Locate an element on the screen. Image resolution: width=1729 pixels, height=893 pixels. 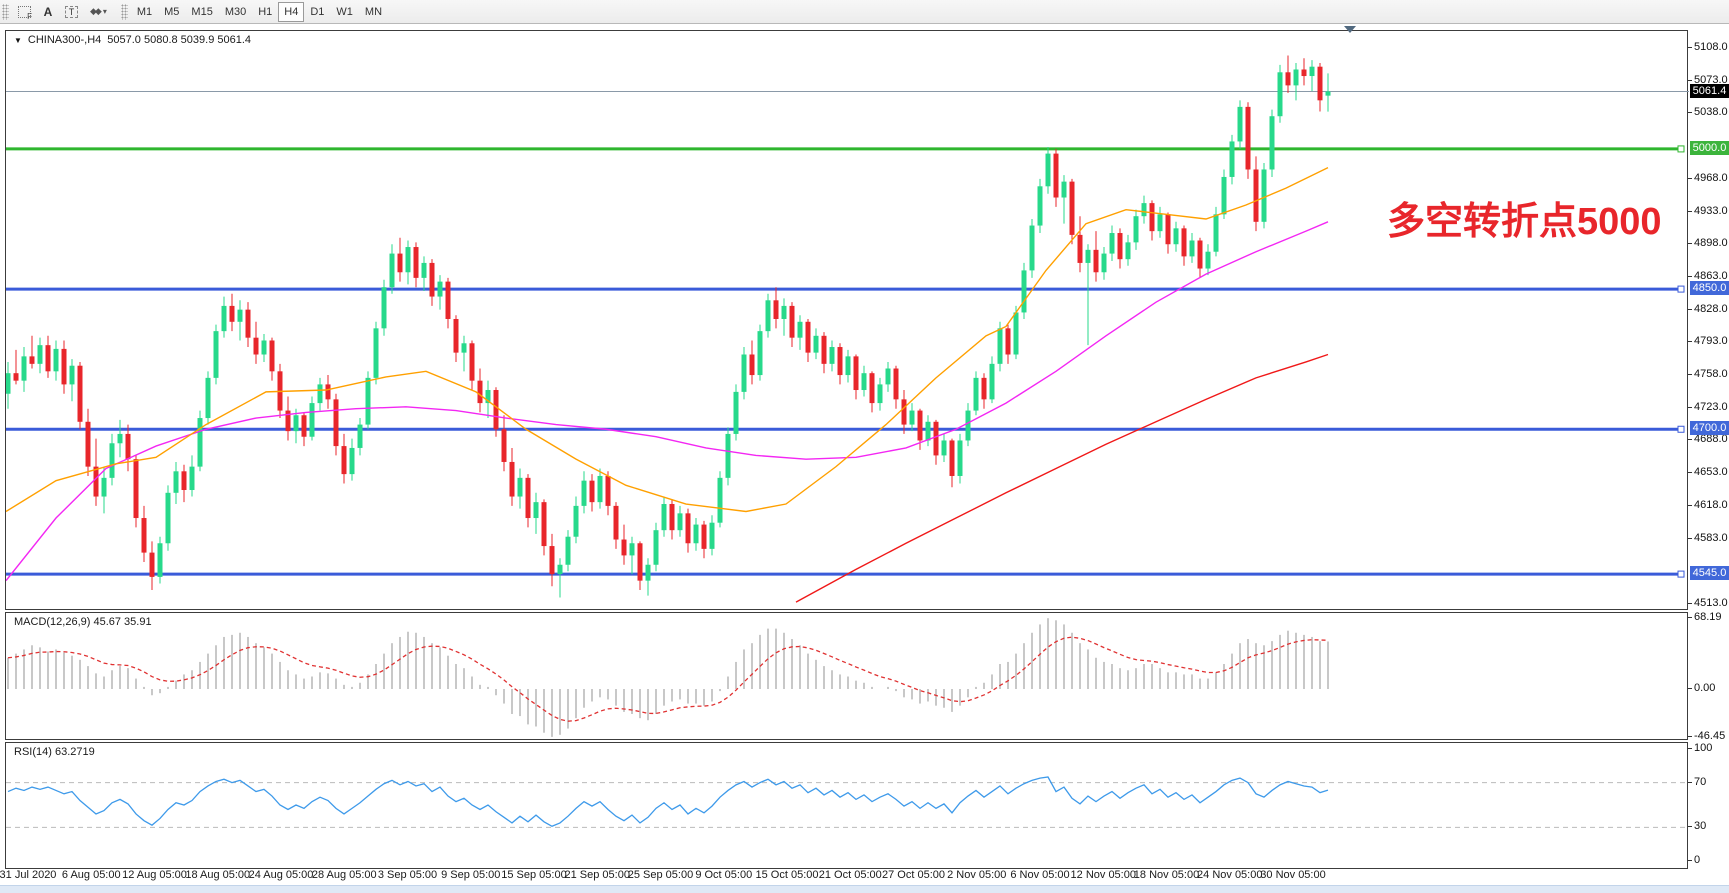
symbol-dropdown-icon: ▼ is located at coordinates (18, 40).